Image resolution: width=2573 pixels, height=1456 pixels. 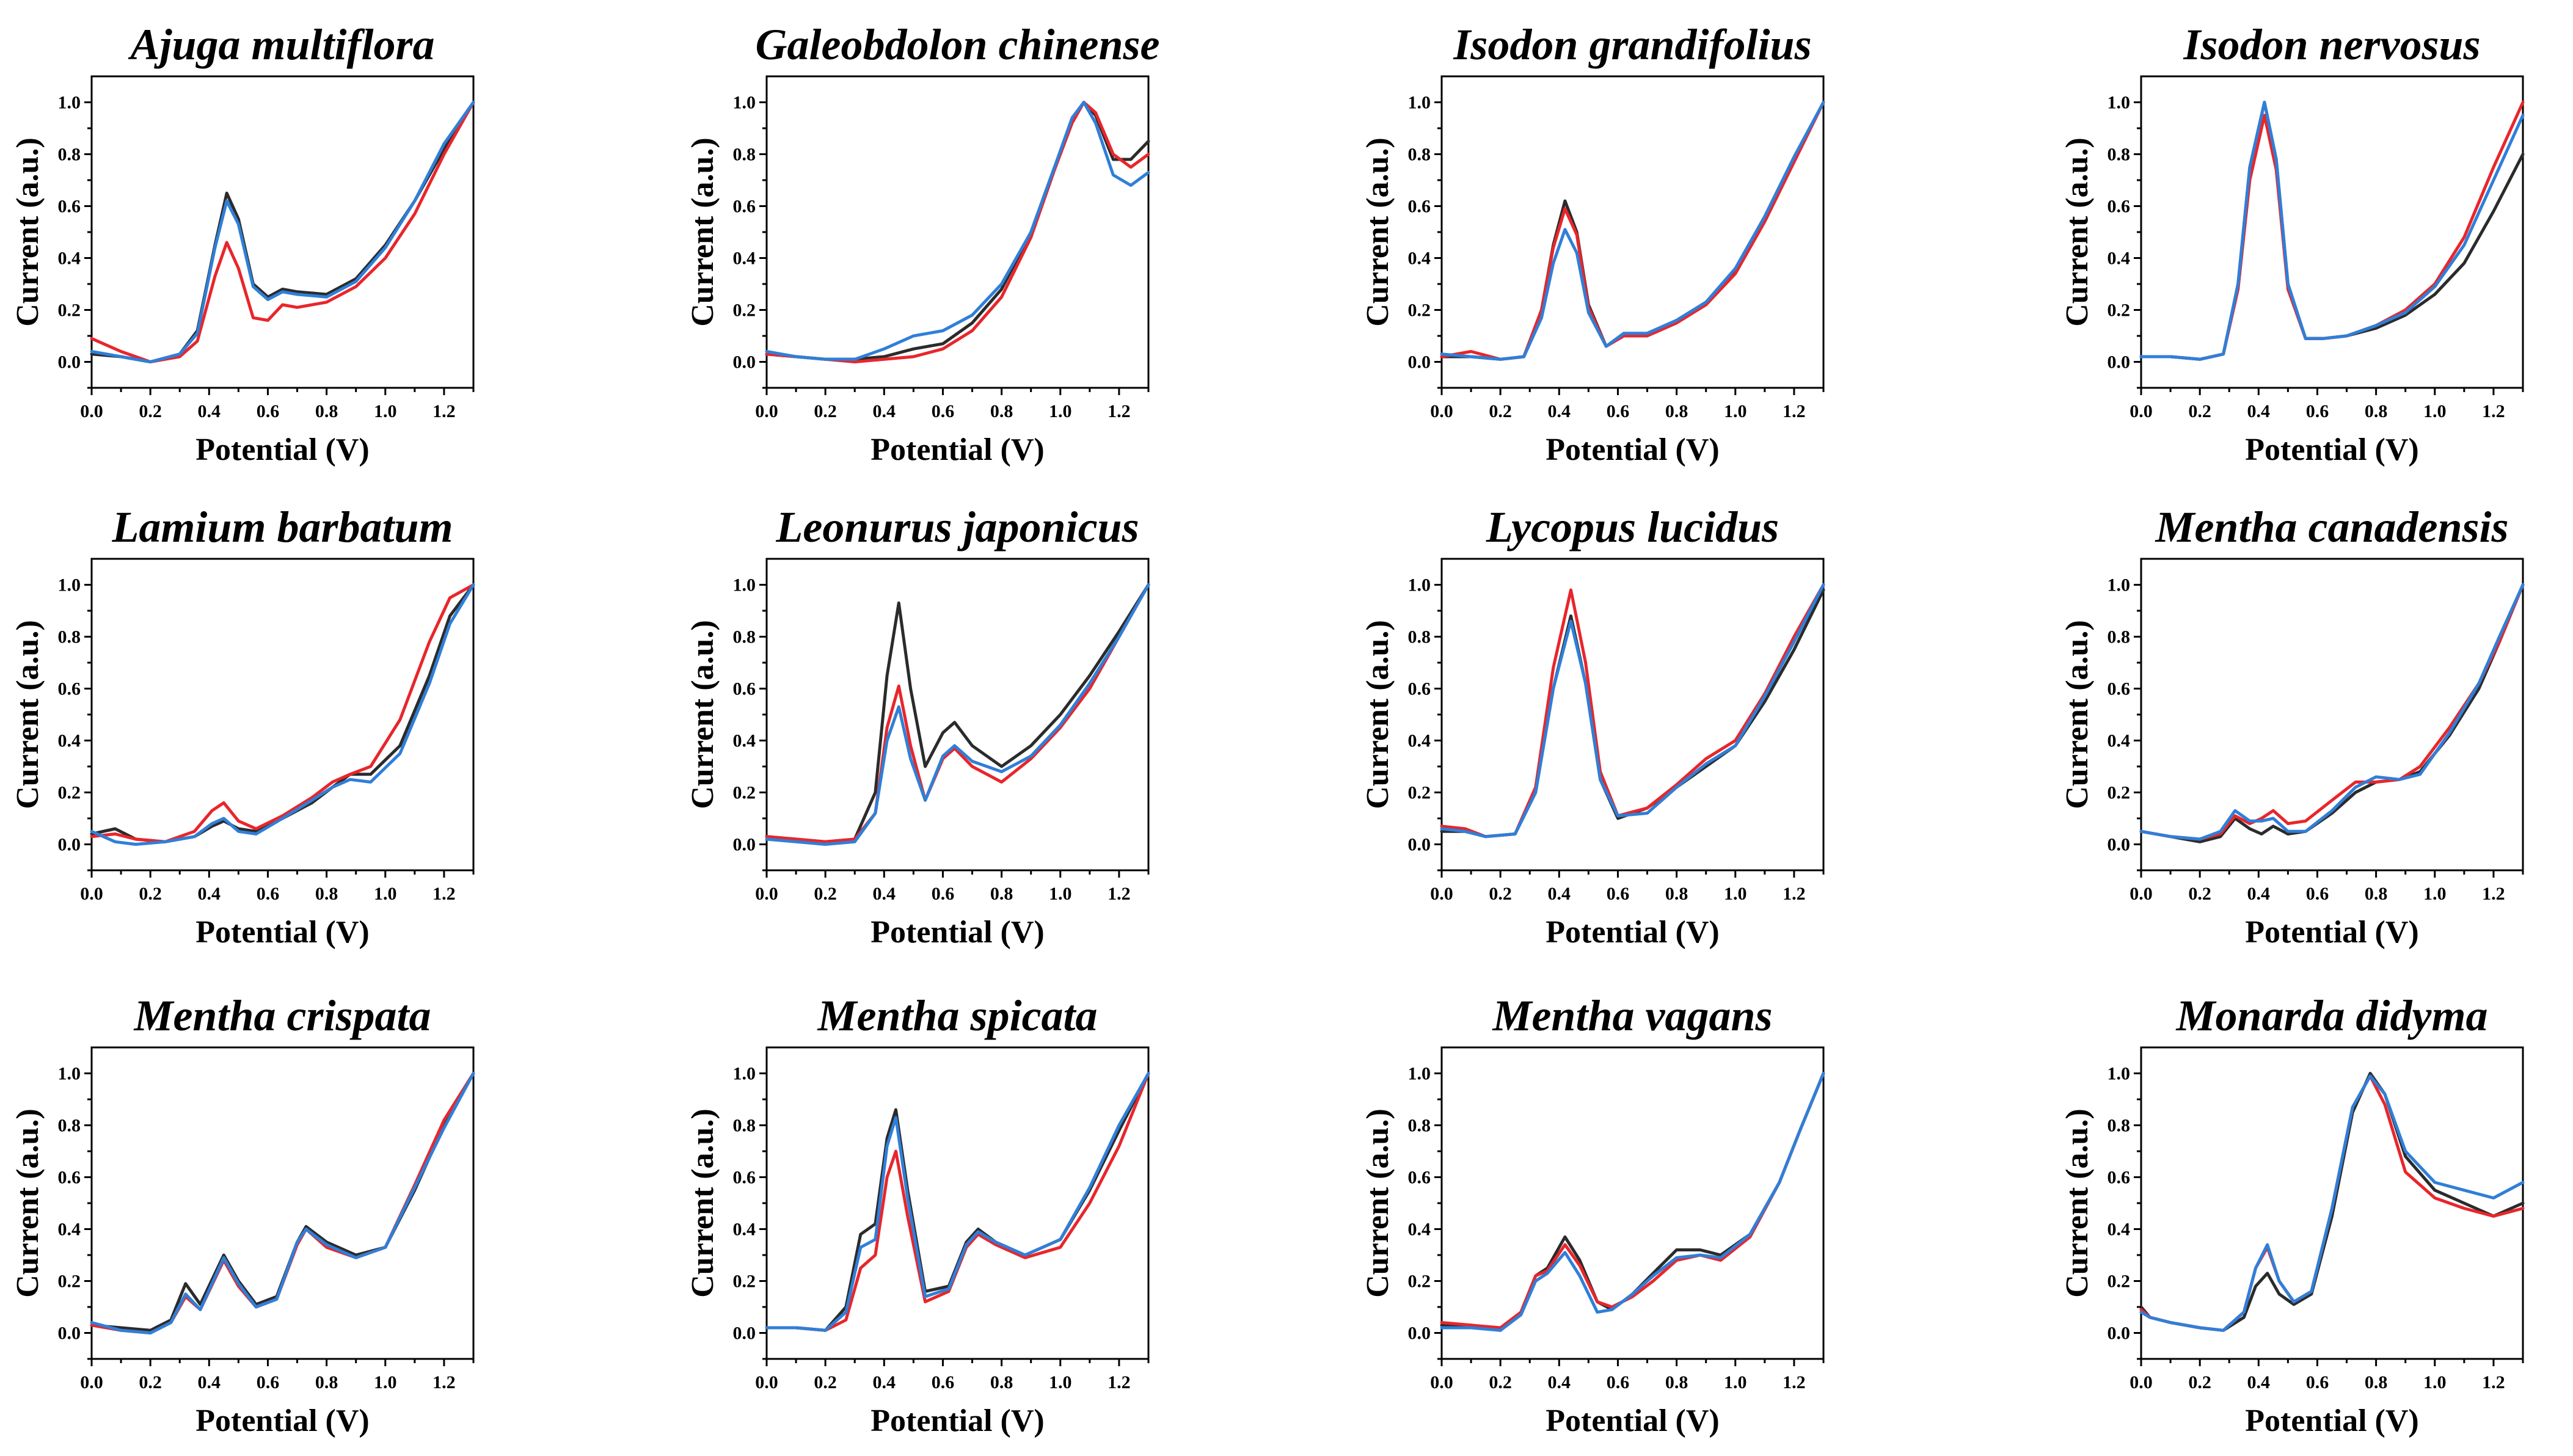 I want to click on chart-title: Mentha spicata, so click(x=957, y=1015).